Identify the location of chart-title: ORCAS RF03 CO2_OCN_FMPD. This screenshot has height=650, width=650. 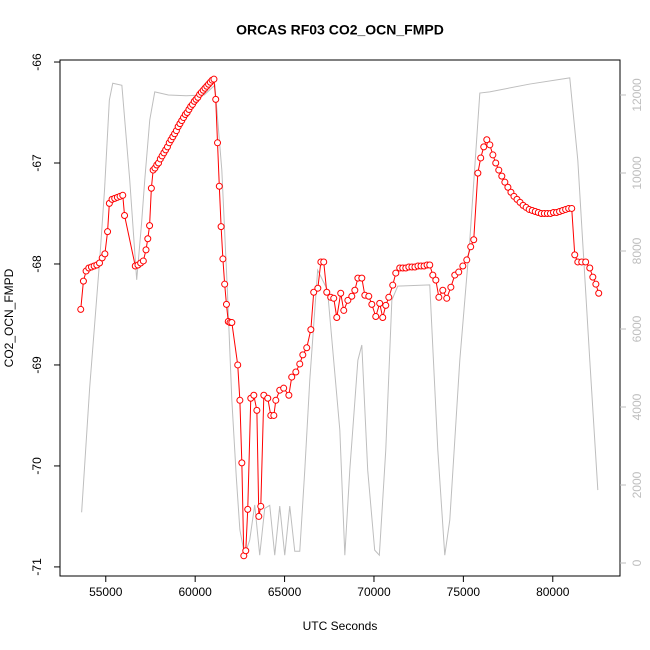
(340, 30).